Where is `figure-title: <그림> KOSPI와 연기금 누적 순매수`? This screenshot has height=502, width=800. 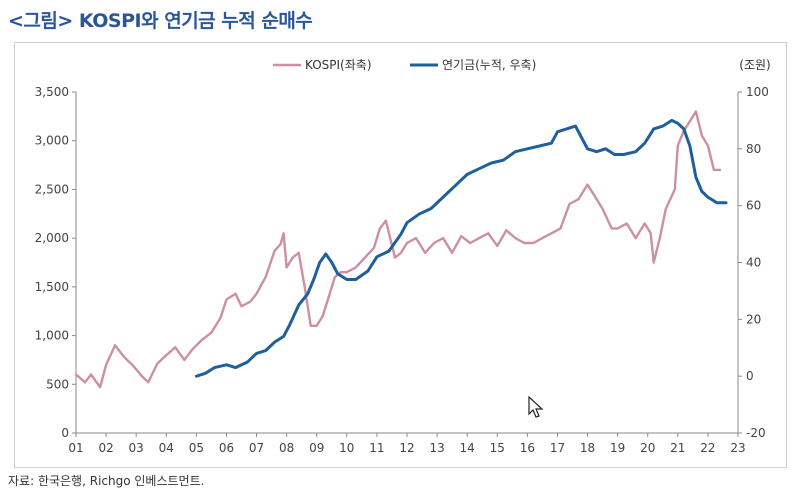
figure-title: <그림> KOSPI와 연기금 누적 순매수 is located at coordinates (160, 21).